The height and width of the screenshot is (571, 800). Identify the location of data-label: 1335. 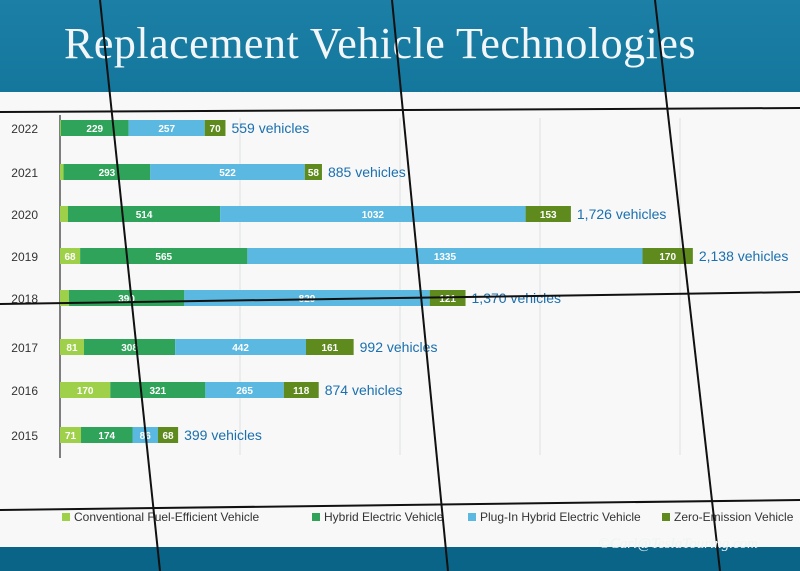
(445, 257).